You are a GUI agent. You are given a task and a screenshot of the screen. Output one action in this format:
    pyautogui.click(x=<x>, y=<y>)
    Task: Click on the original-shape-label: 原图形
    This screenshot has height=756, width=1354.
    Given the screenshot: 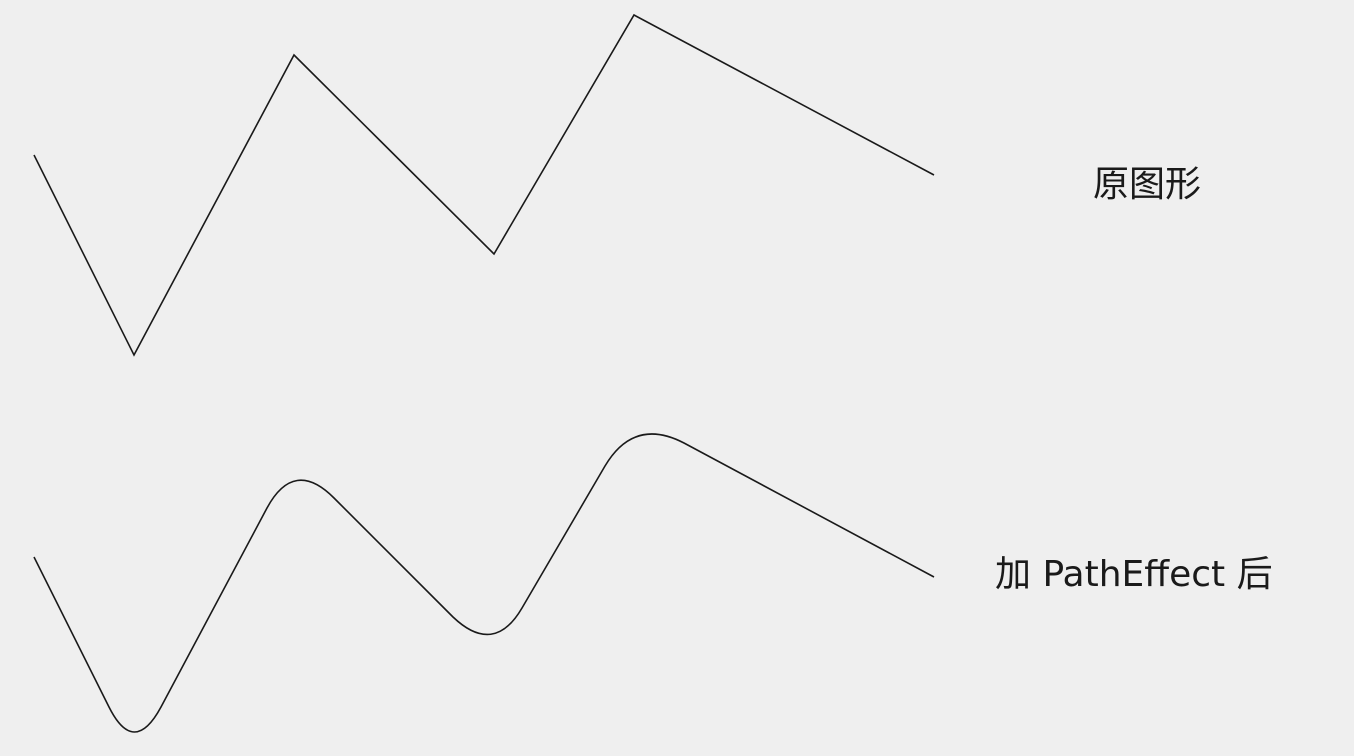 What is the action you would take?
    pyautogui.click(x=1147, y=184)
    